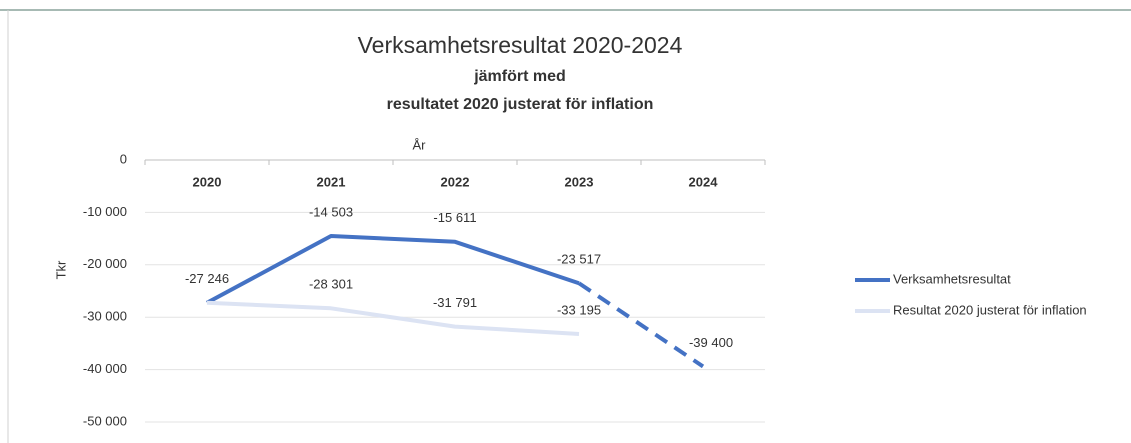 Image resolution: width=1131 pixels, height=443 pixels. What do you see at coordinates (579, 309) in the screenshot?
I see `data-label: -33 195` at bounding box center [579, 309].